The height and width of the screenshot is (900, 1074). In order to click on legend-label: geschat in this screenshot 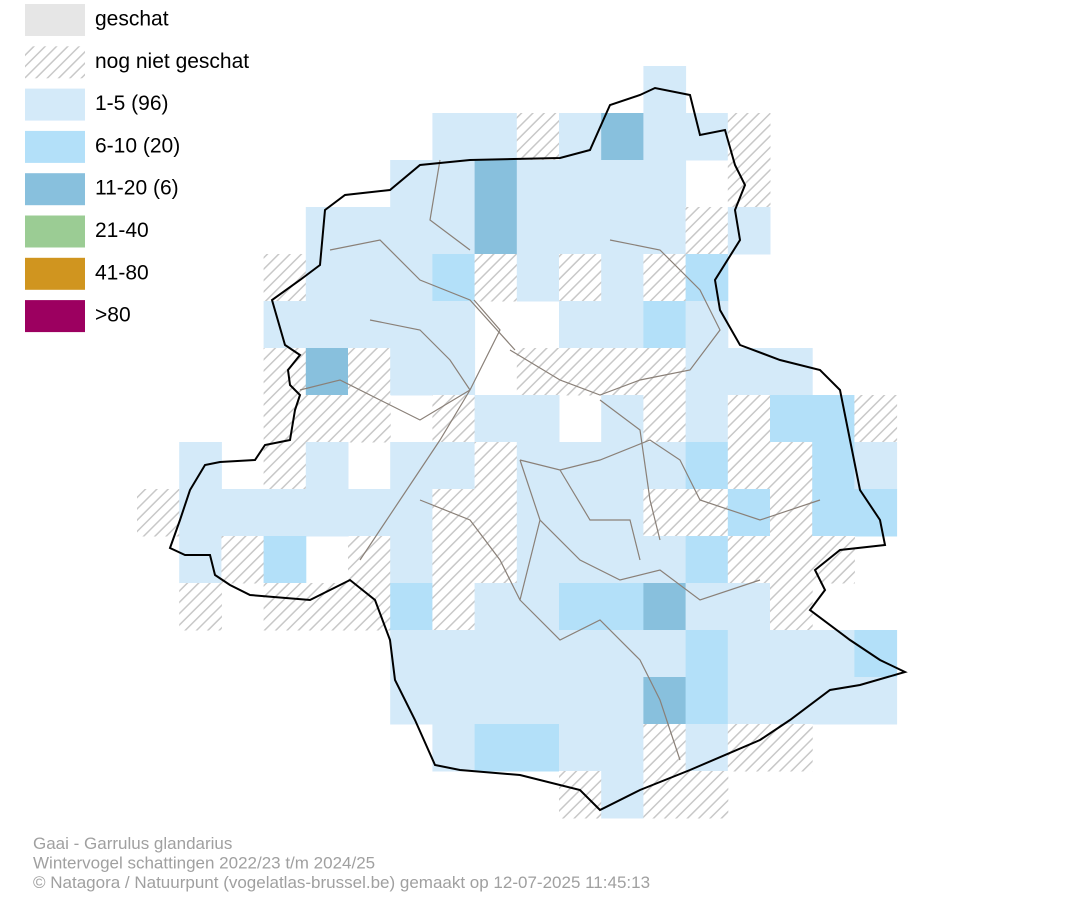, I will do `click(132, 19)`.